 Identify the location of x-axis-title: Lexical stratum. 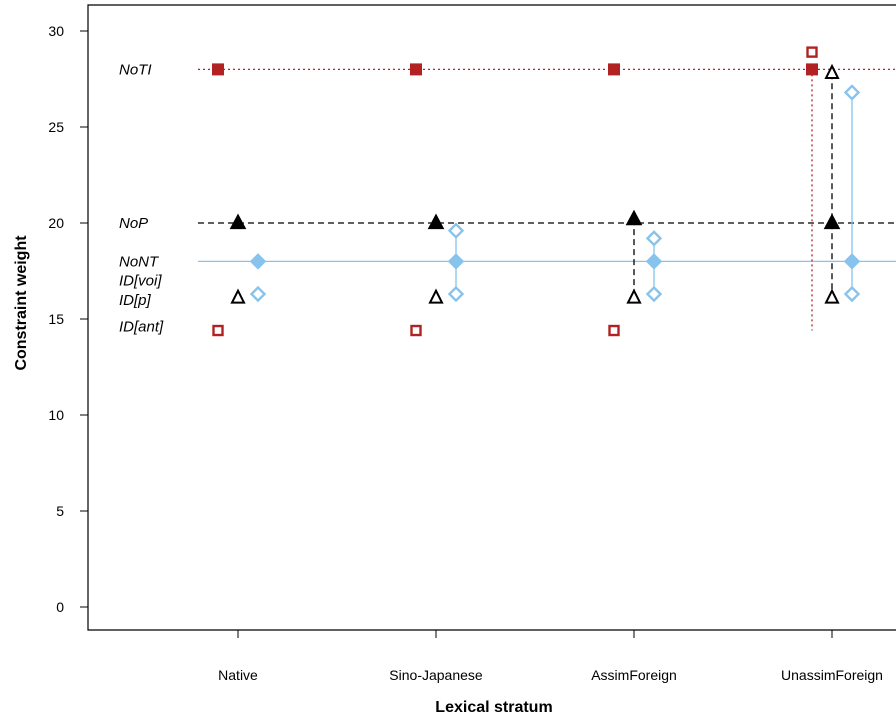
(493, 707).